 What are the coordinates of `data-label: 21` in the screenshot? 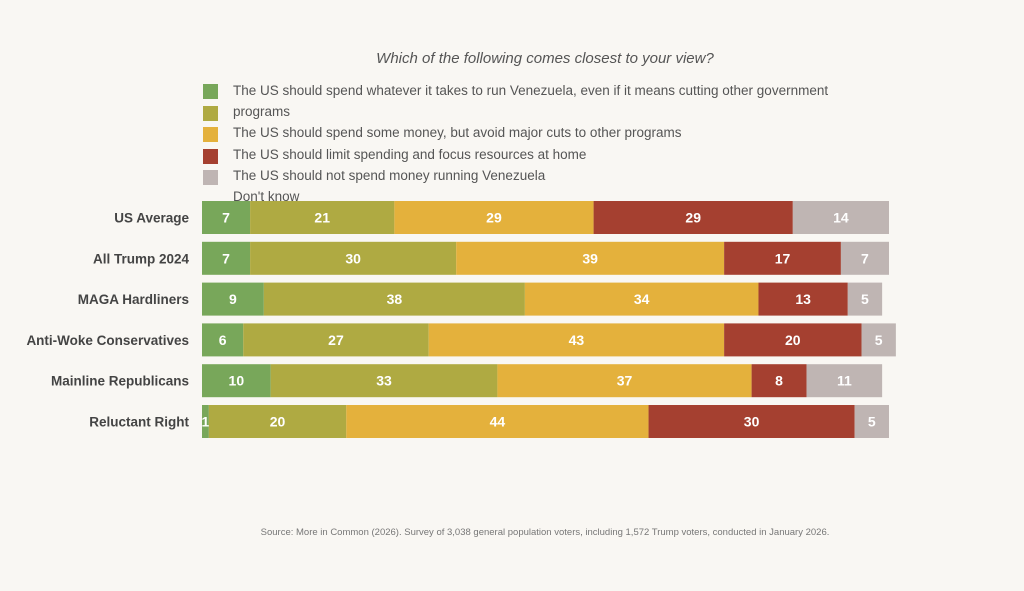 It's located at (322, 218).